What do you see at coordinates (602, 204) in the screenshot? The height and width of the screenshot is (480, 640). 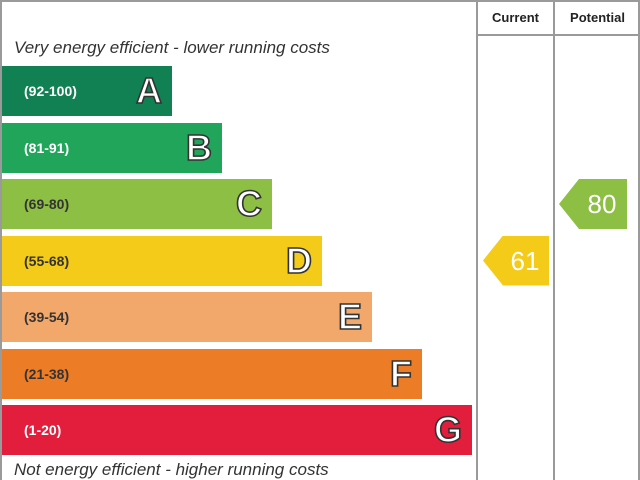 I see `potential-rating-value: 80` at bounding box center [602, 204].